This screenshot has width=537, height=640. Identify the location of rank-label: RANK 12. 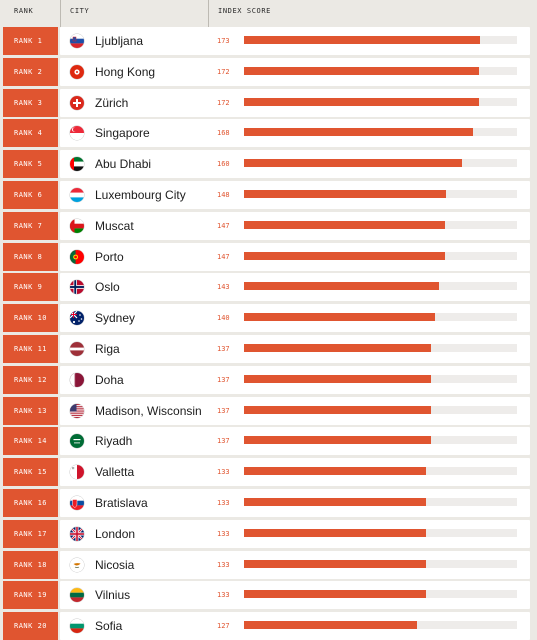
(30, 379).